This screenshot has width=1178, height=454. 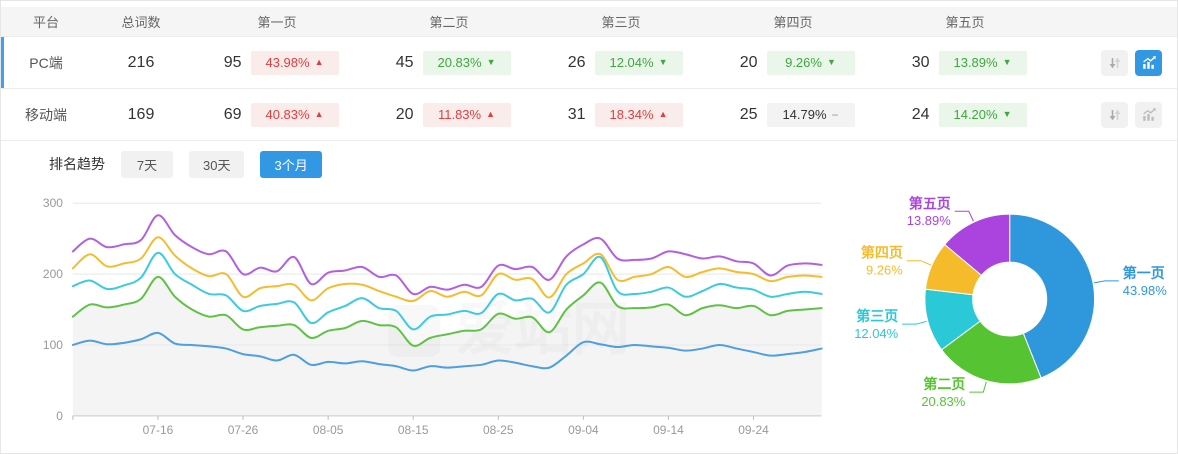 I want to click on percent-badge: 12.04% ▼, so click(x=638, y=62).